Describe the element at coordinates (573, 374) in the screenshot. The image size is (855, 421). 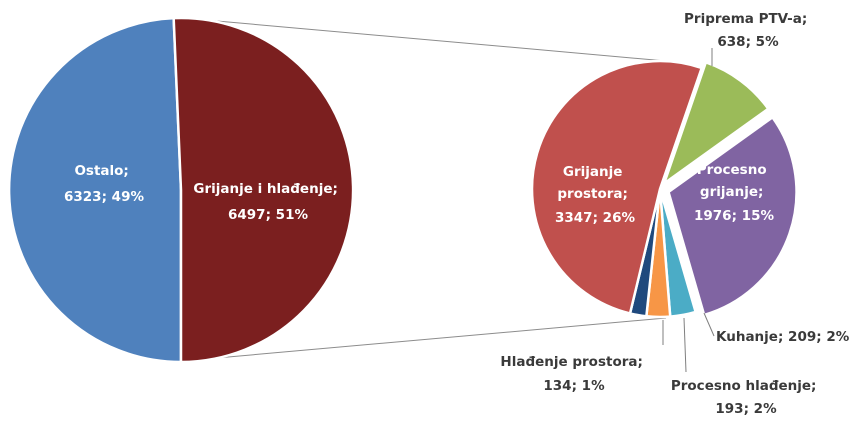
I see `label-hladenje-prostora: Hlađenje prostora; 134; 1%` at that location.